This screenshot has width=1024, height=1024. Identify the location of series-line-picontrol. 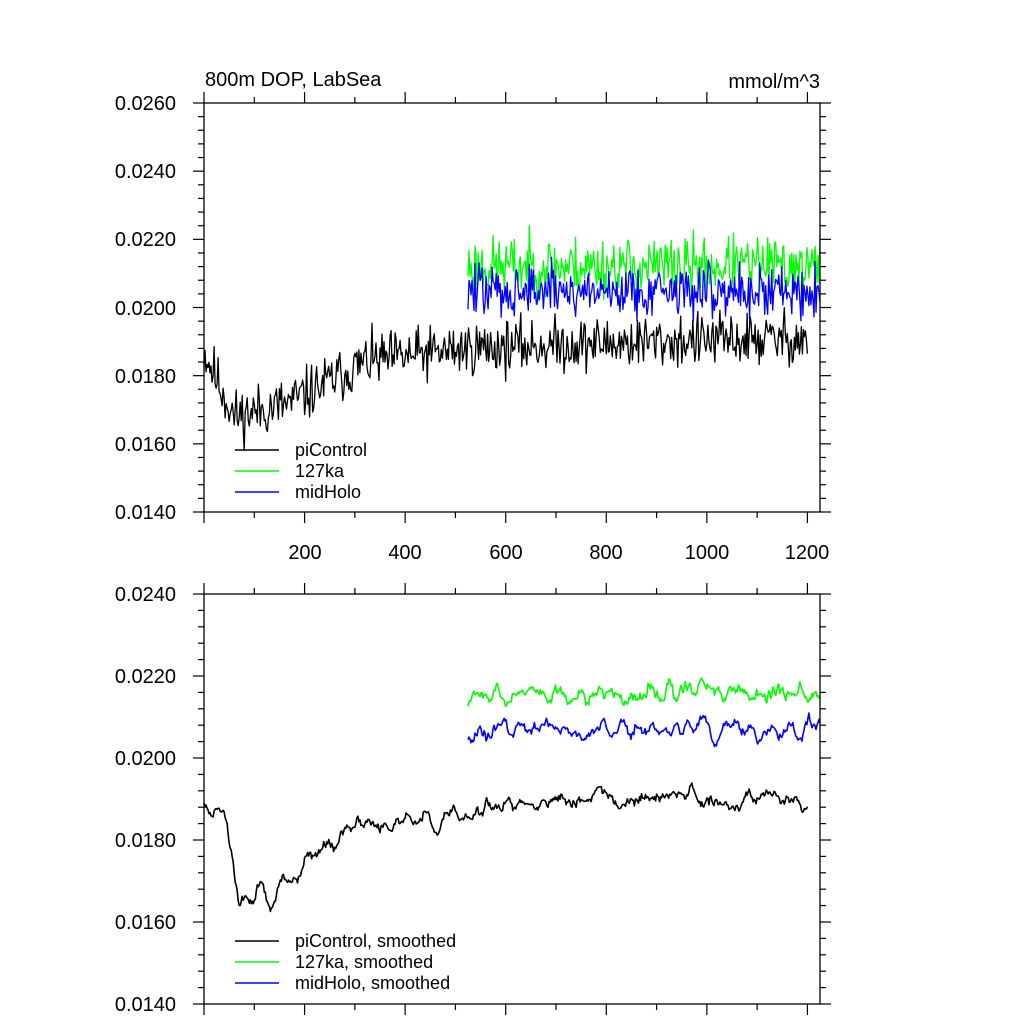
(506, 379).